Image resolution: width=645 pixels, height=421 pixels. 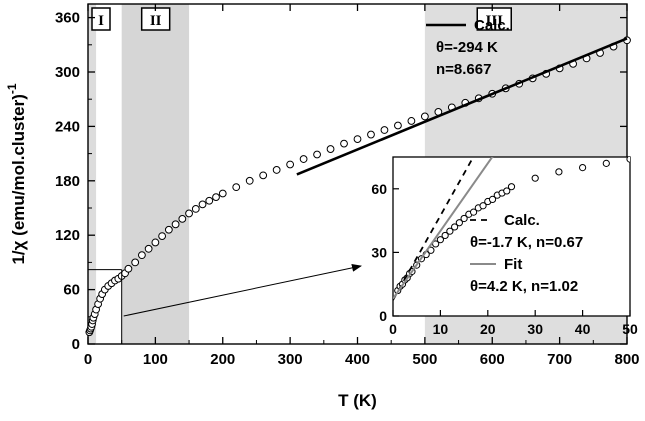 I want to click on main-legend: Calc. θ=-294 K n=8.667, so click(x=468, y=47).